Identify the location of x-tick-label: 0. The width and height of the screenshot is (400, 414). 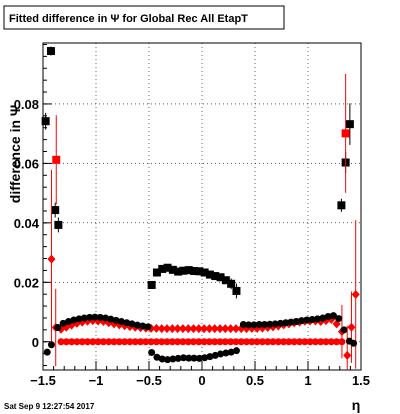
(201, 380).